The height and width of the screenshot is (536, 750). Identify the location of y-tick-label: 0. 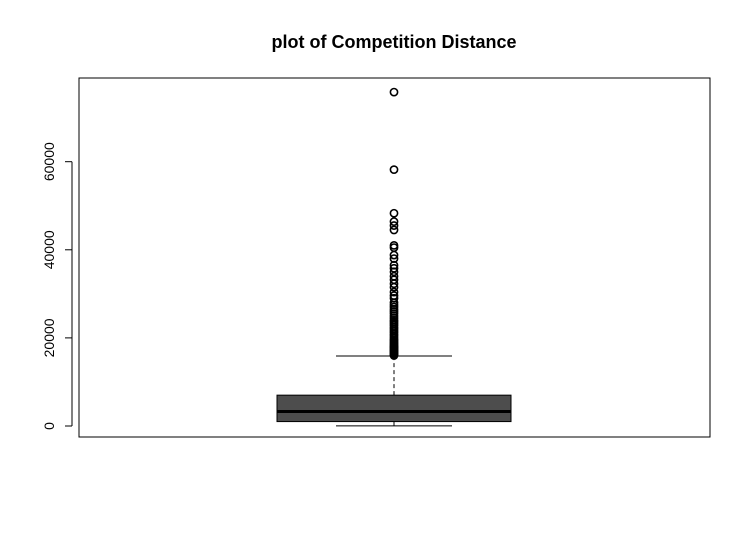
(49, 426).